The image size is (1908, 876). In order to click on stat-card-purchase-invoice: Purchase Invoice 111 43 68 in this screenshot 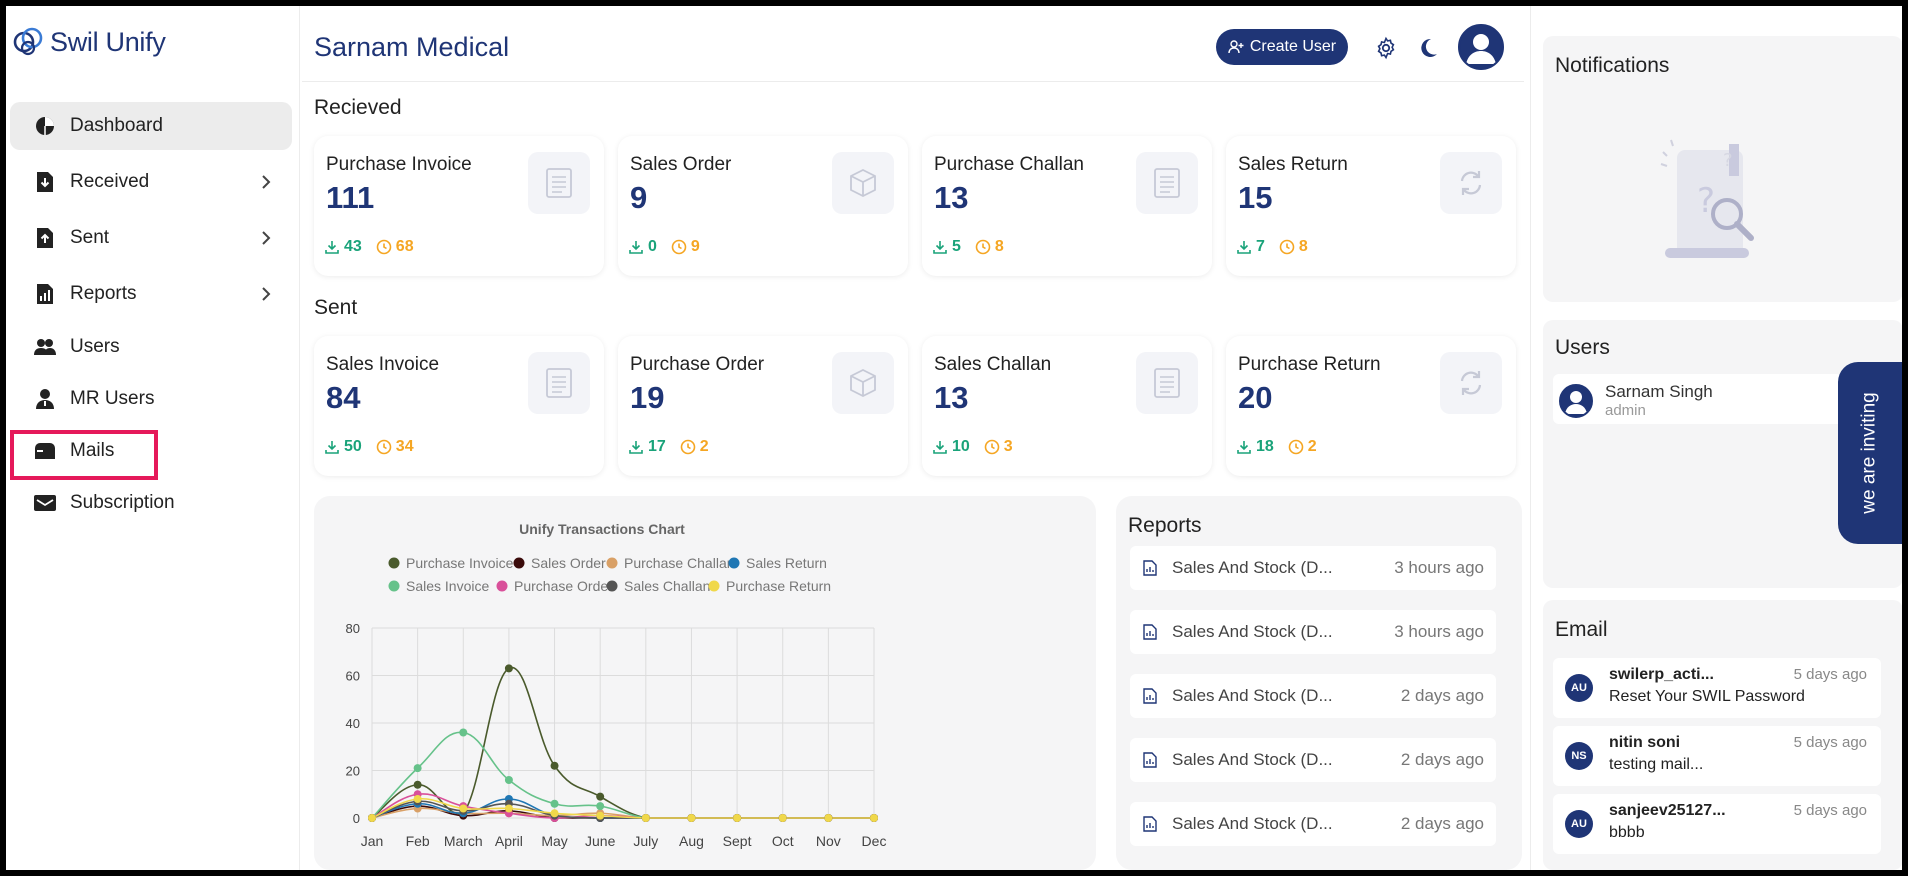, I will do `click(459, 206)`.